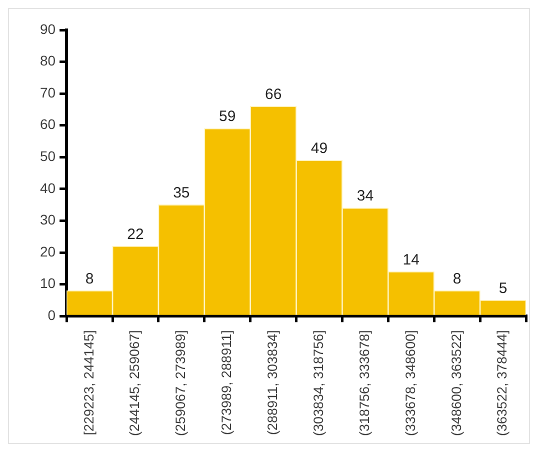  I want to click on y-tick-label: 20, so click(48, 251).